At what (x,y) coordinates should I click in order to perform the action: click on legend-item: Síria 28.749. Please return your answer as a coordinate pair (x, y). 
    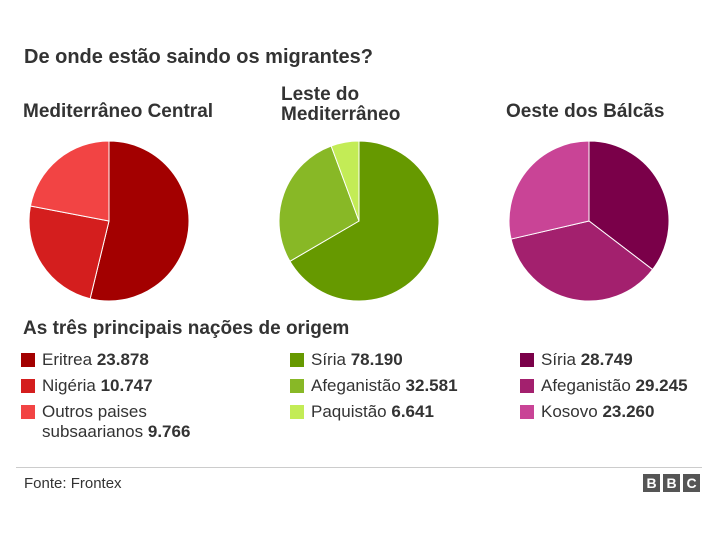
    Looking at the image, I should click on (620, 360).